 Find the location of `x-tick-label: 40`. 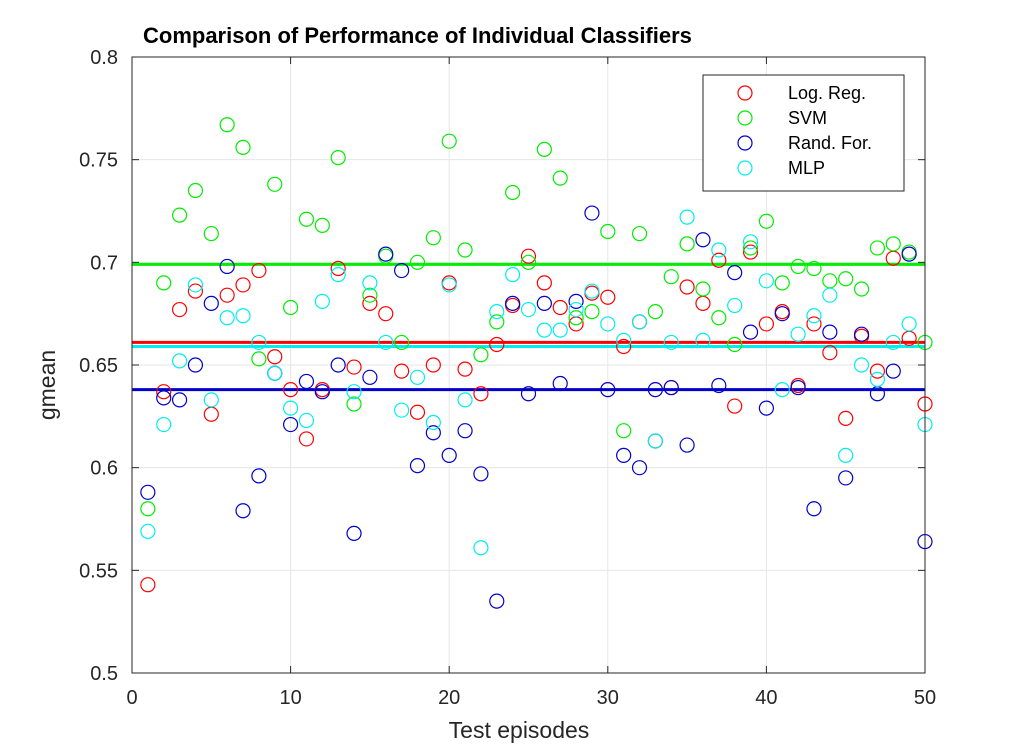

x-tick-label: 40 is located at coordinates (766, 698).